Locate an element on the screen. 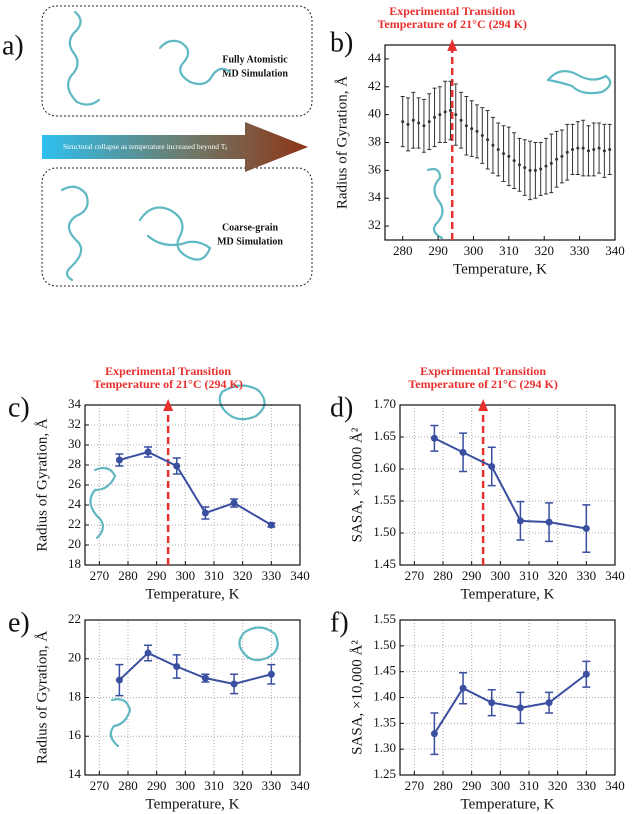  y-tick-label: 26 is located at coordinates (75, 483).